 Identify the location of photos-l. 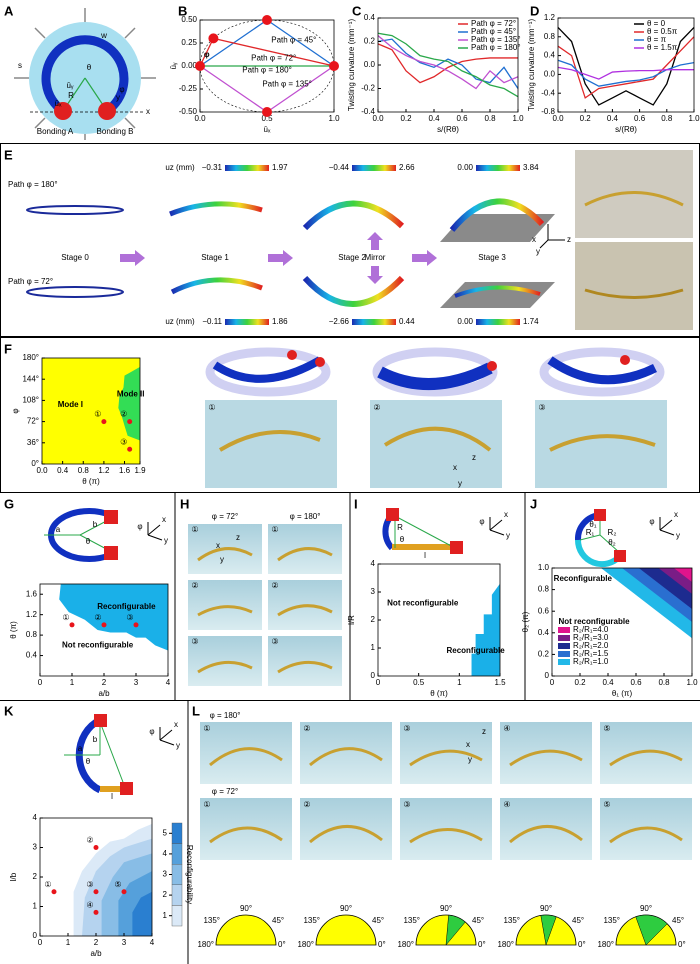
(446, 791).